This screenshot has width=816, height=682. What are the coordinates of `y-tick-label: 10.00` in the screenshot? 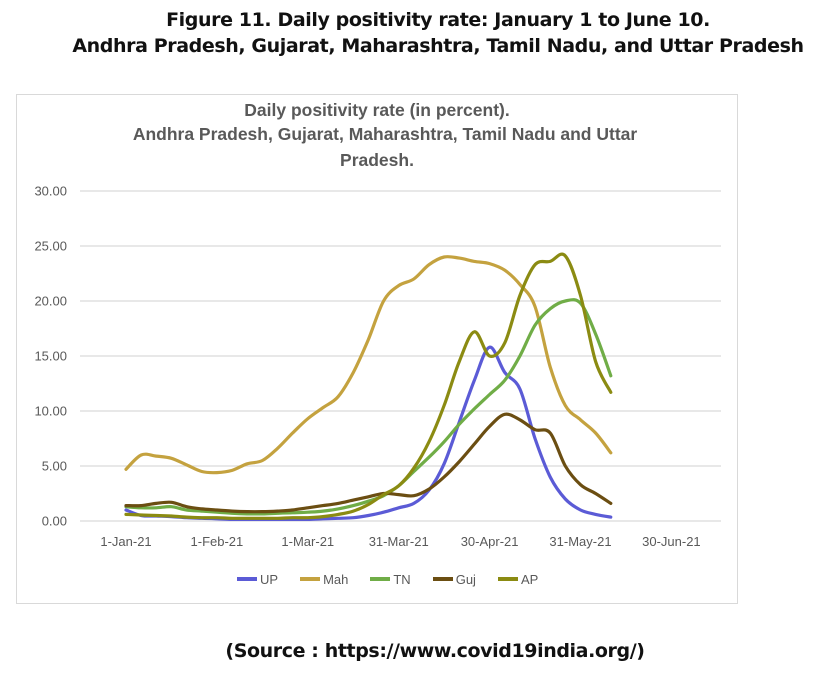 It's located at (50, 411).